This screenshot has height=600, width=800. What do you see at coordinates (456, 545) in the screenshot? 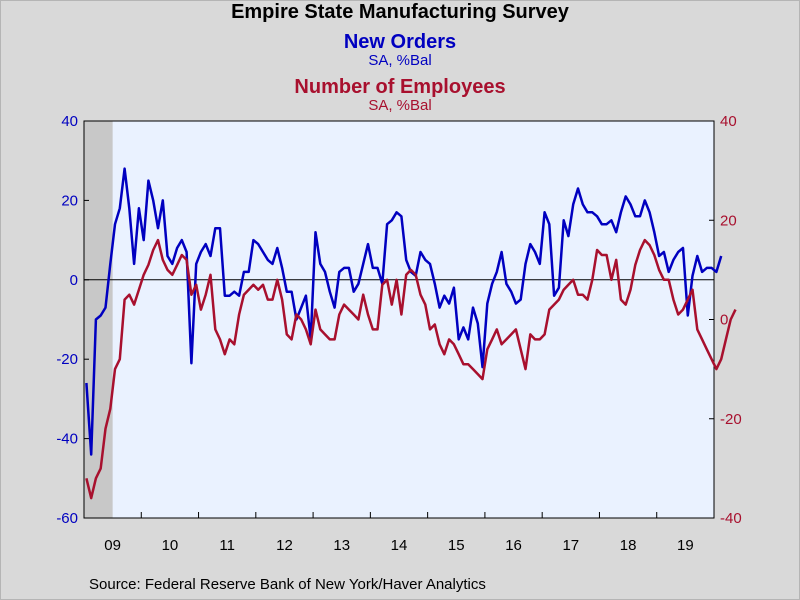
I see `x-axis-tick-label: 15` at bounding box center [456, 545].